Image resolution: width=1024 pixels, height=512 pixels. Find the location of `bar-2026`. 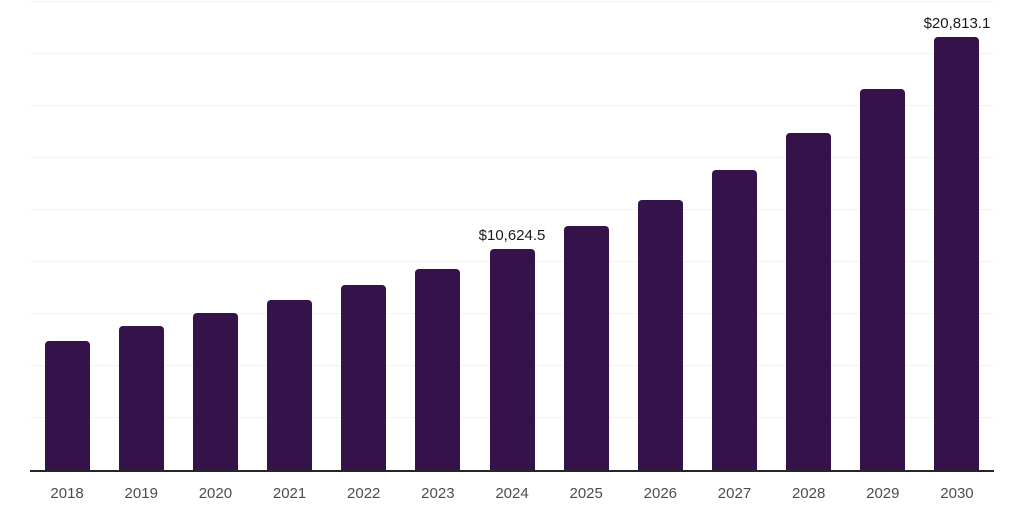

bar-2026 is located at coordinates (660, 334).